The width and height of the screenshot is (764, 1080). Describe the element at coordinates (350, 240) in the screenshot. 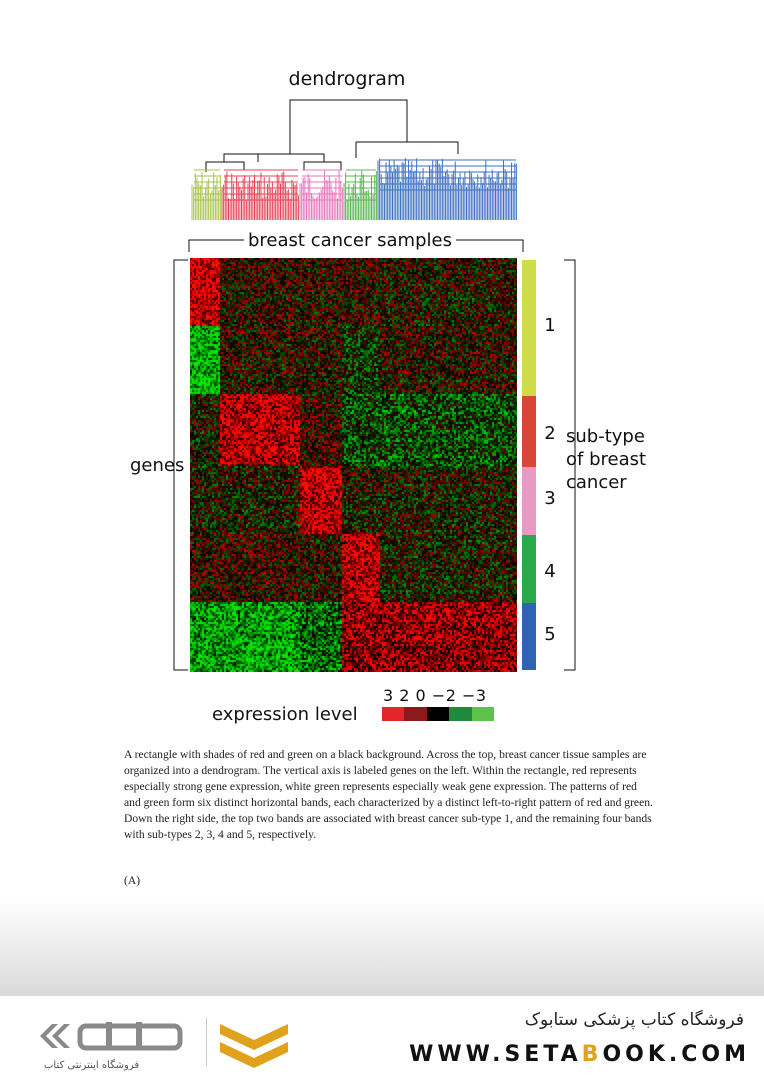

I see `samples-label: breast cancer samples` at that location.